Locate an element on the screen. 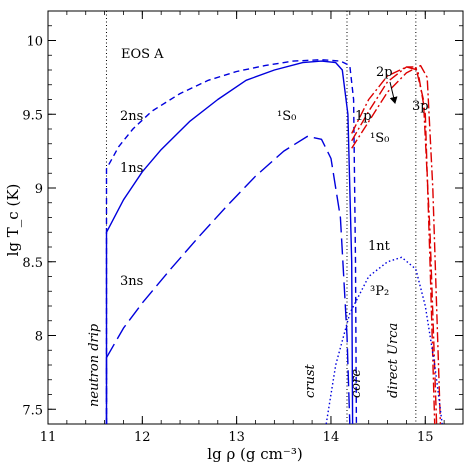 Image resolution: width=469 pixels, height=469 pixels. label-2p: 2p is located at coordinates (384, 72).